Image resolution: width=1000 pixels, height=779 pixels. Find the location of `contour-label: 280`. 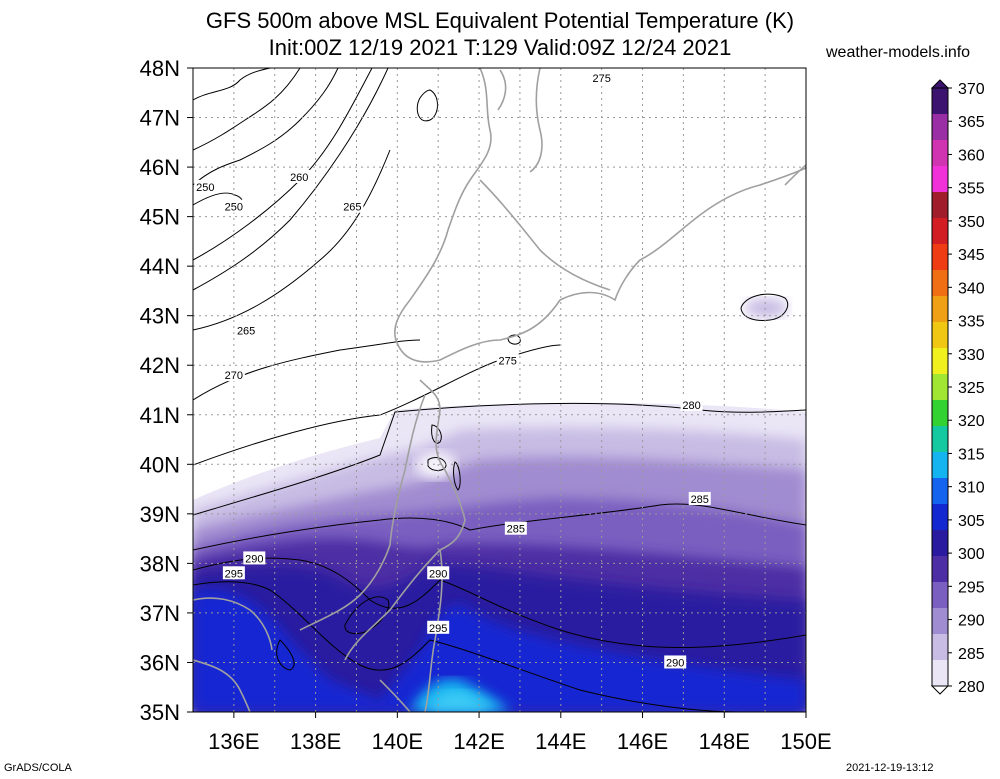

contour-label: 280 is located at coordinates (691, 406).